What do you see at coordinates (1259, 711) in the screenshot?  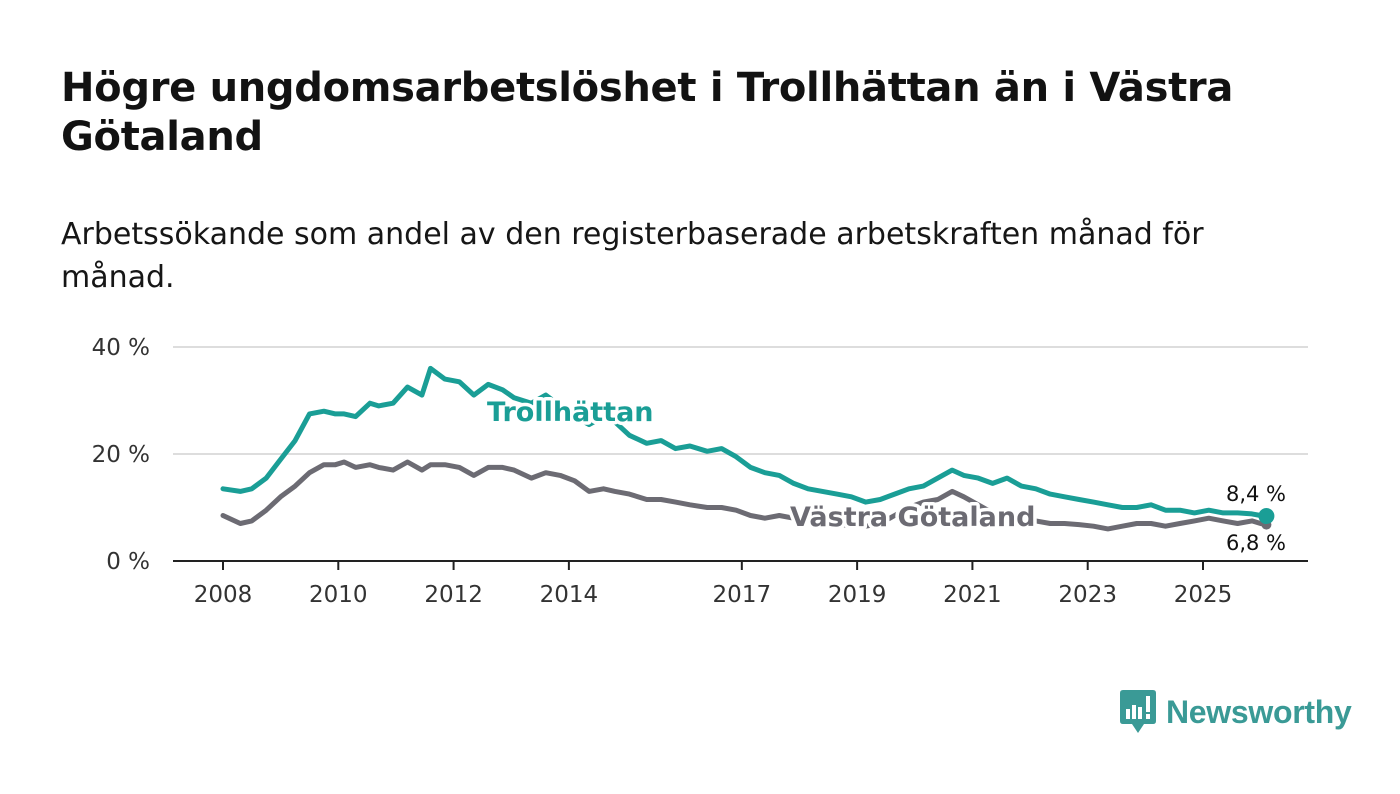 I see `brand-name: Newsworthy` at bounding box center [1259, 711].